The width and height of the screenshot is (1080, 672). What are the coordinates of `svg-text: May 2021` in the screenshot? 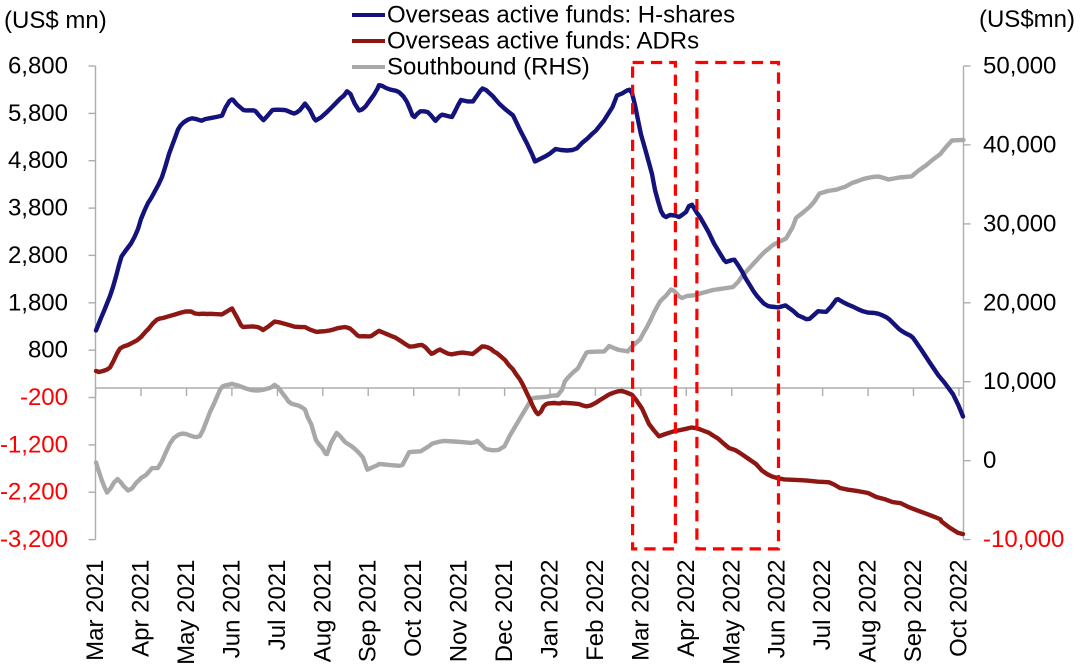 It's located at (186, 612).